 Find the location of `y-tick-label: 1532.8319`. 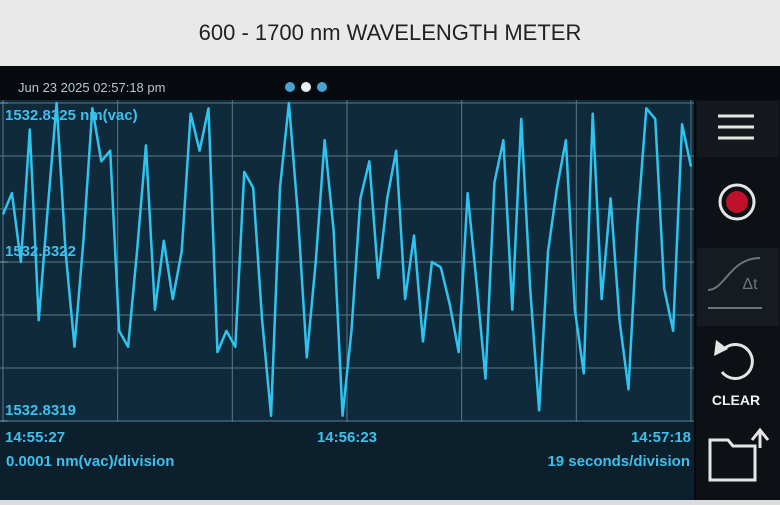

y-tick-label: 1532.8319 is located at coordinates (40, 410).